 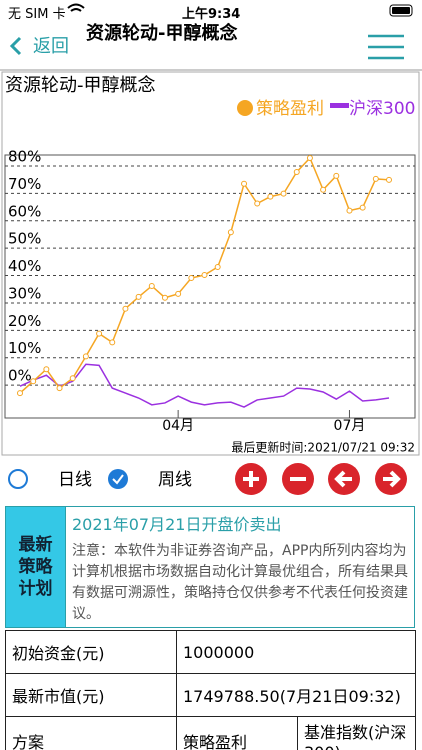 What do you see at coordinates (350, 426) in the screenshot?
I see `x-tick-label: 07月` at bounding box center [350, 426].